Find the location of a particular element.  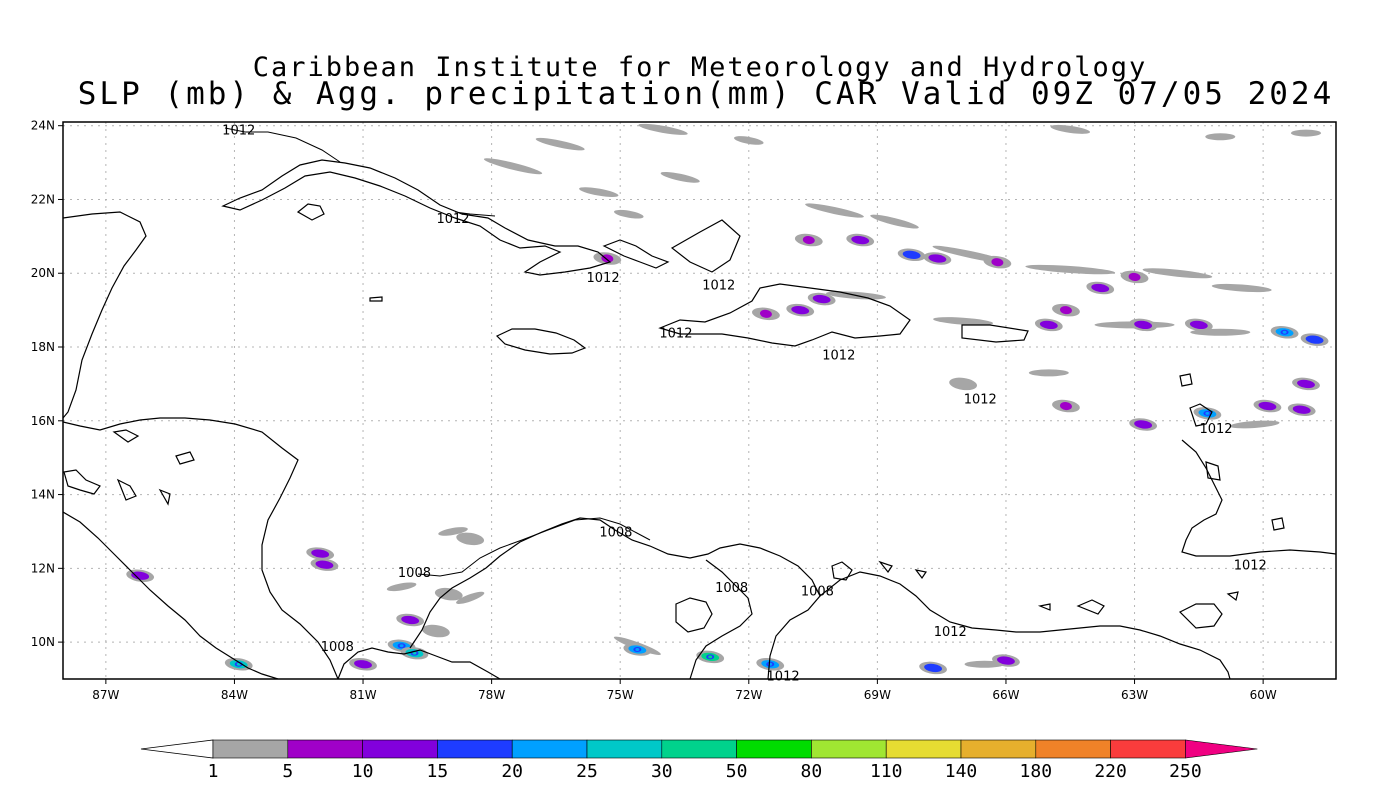

coast-turks-caicos is located at coordinates (705, 246).